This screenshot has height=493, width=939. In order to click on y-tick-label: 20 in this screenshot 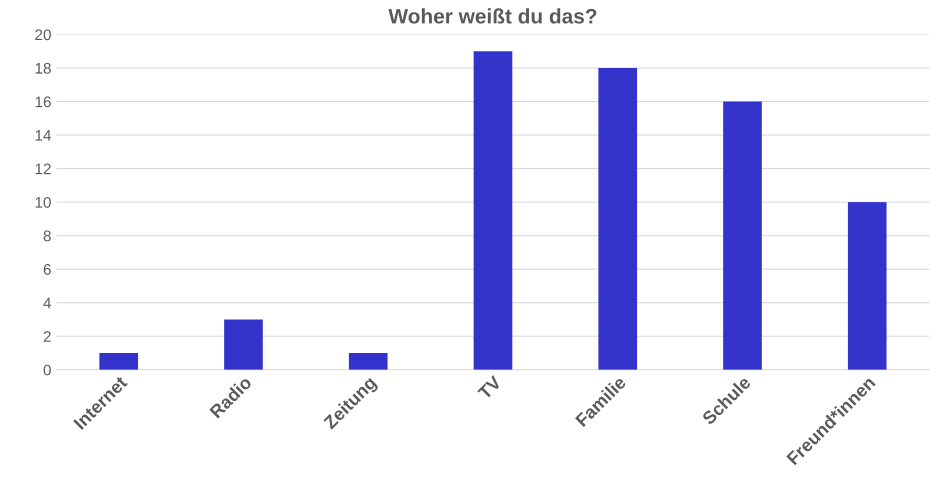, I will do `click(43, 34)`.